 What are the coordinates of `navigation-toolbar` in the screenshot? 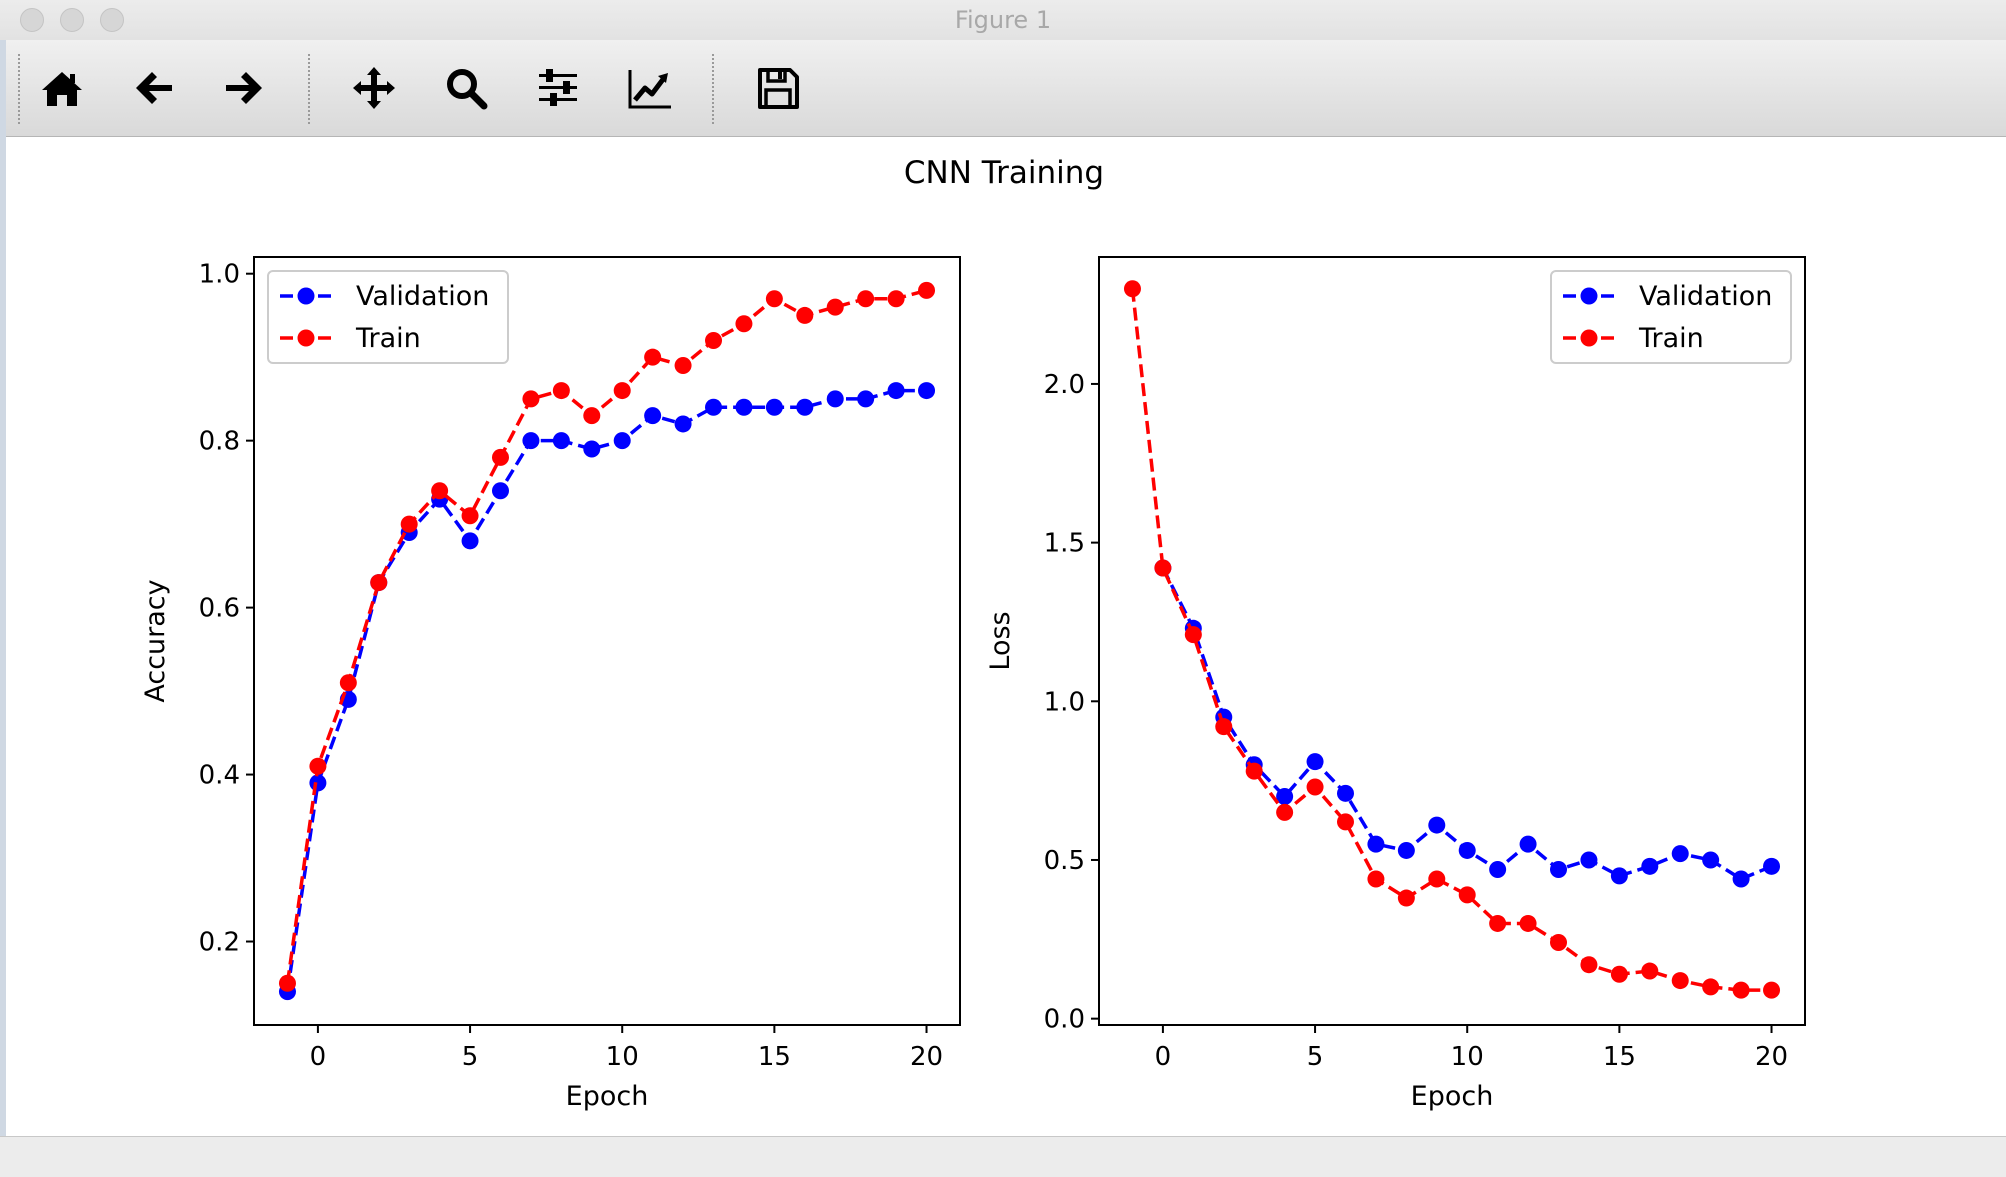 It's located at (1003, 88).